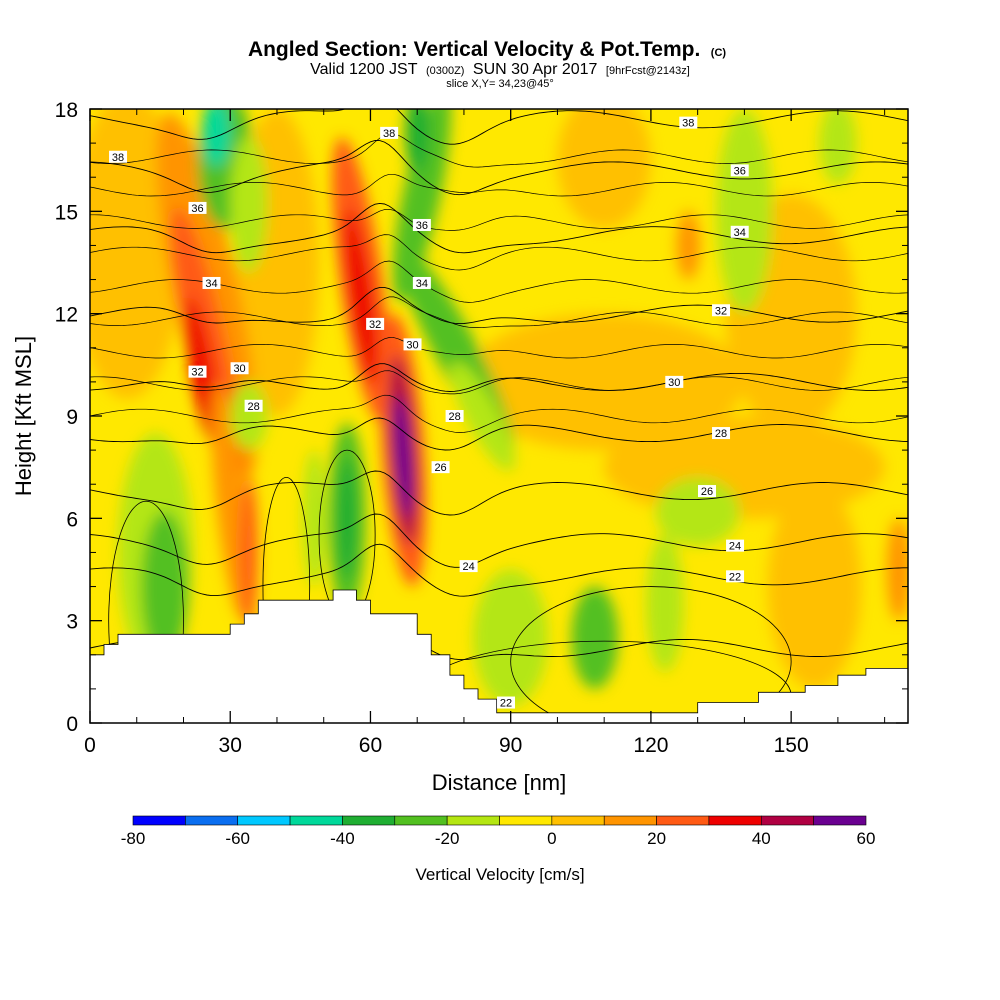 Image resolution: width=1000 pixels, height=1000 pixels. Describe the element at coordinates (535, 69) in the screenshot. I see `subtitle-date: SUN 30 Apr 2017` at that location.